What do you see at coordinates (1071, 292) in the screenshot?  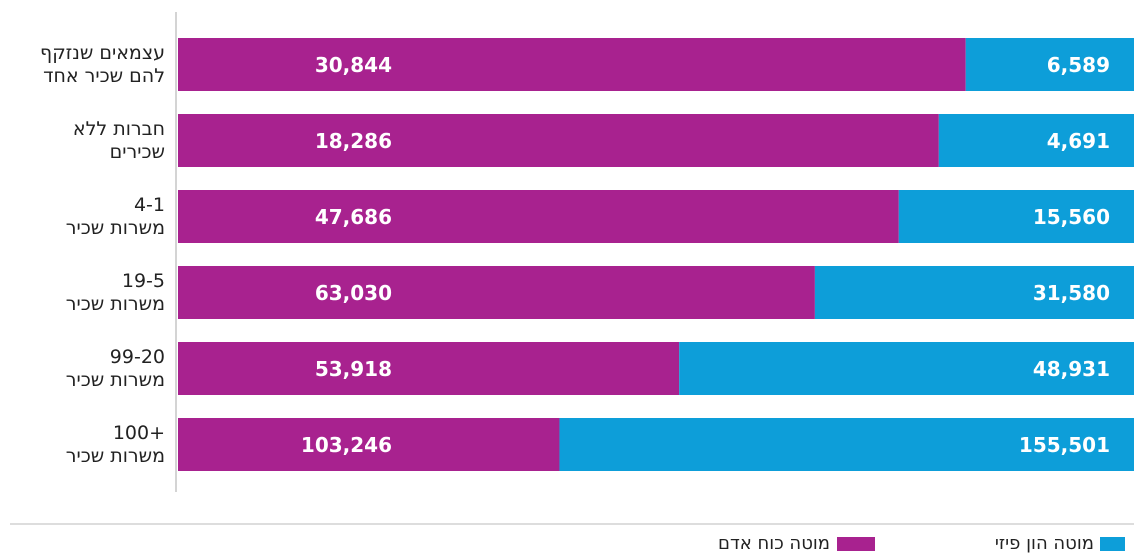 I see `value-label: 31,580` at bounding box center [1071, 292].